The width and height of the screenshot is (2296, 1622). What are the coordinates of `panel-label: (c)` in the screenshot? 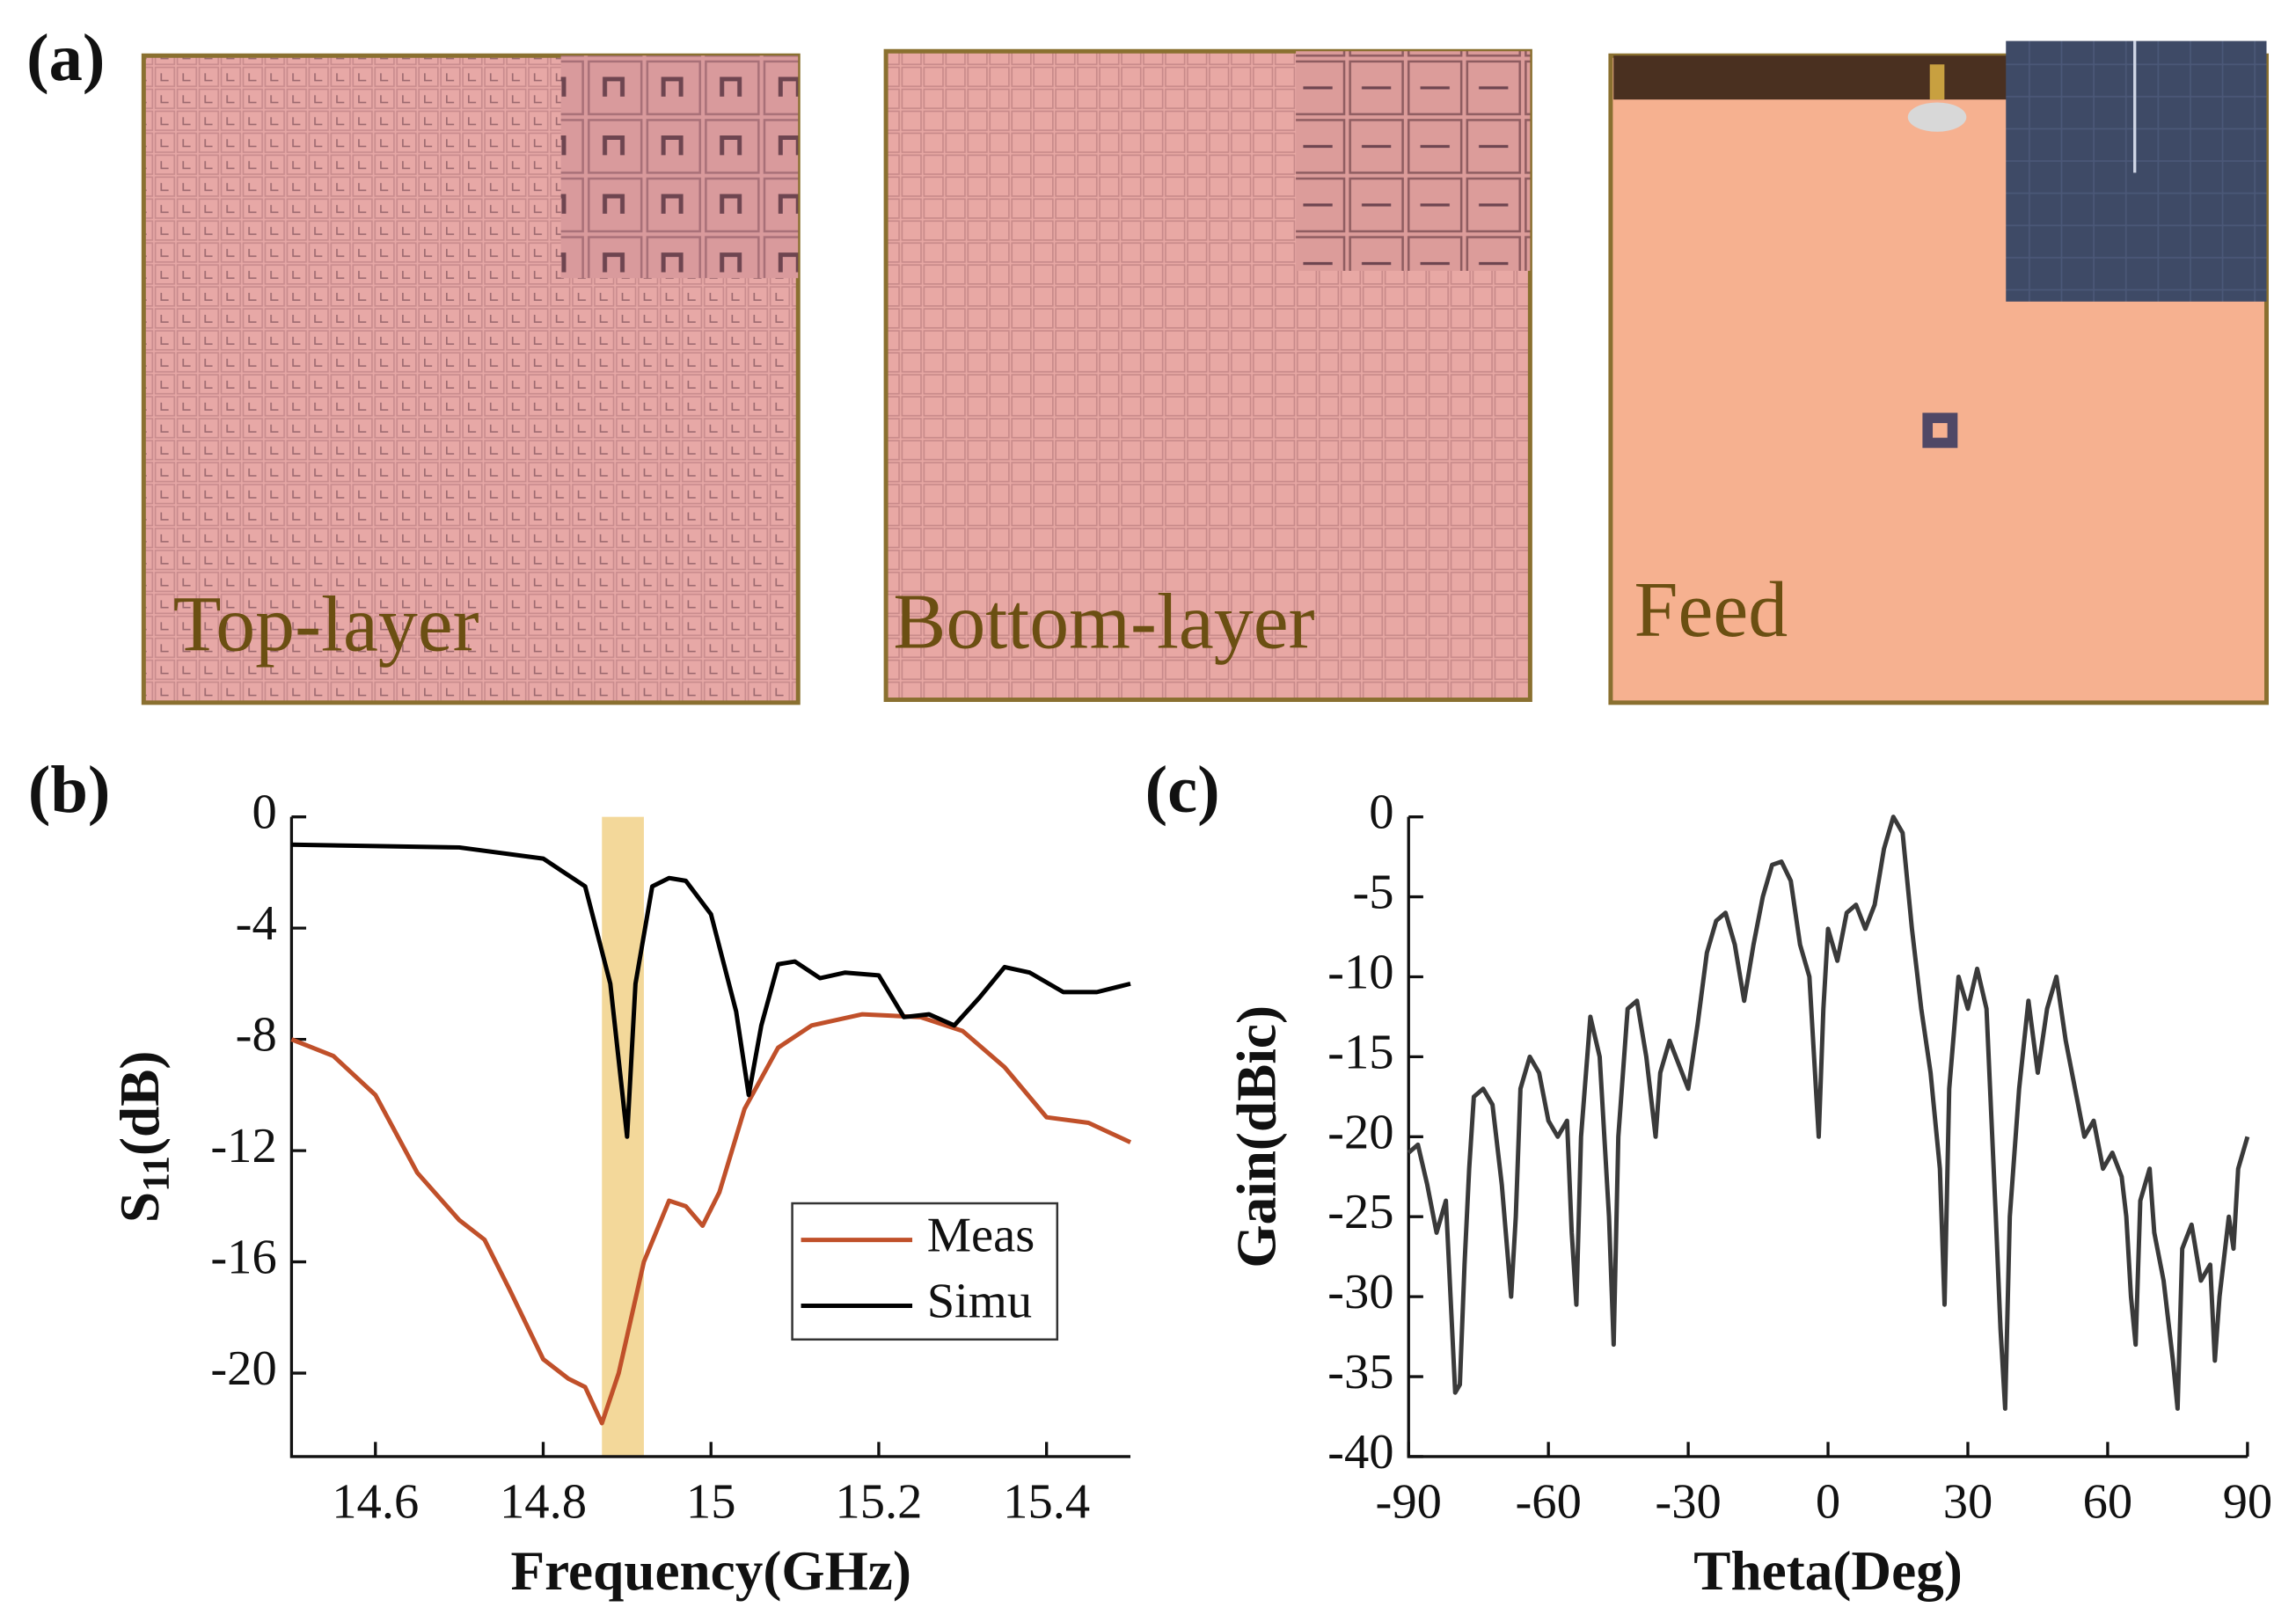 It's located at (1182, 789).